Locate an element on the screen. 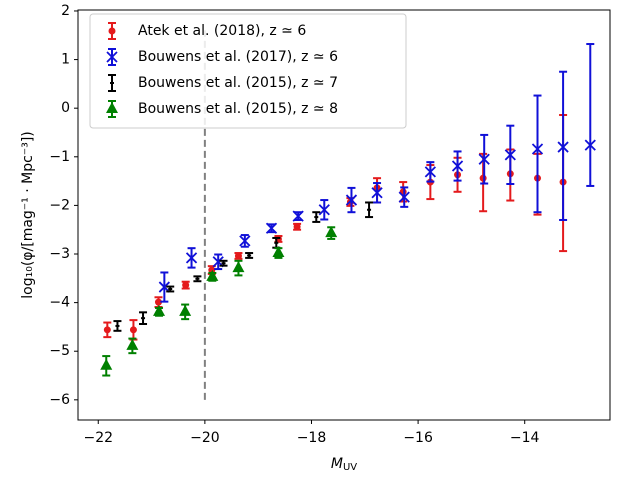  y-tick-label: −1 is located at coordinates (59, 157).